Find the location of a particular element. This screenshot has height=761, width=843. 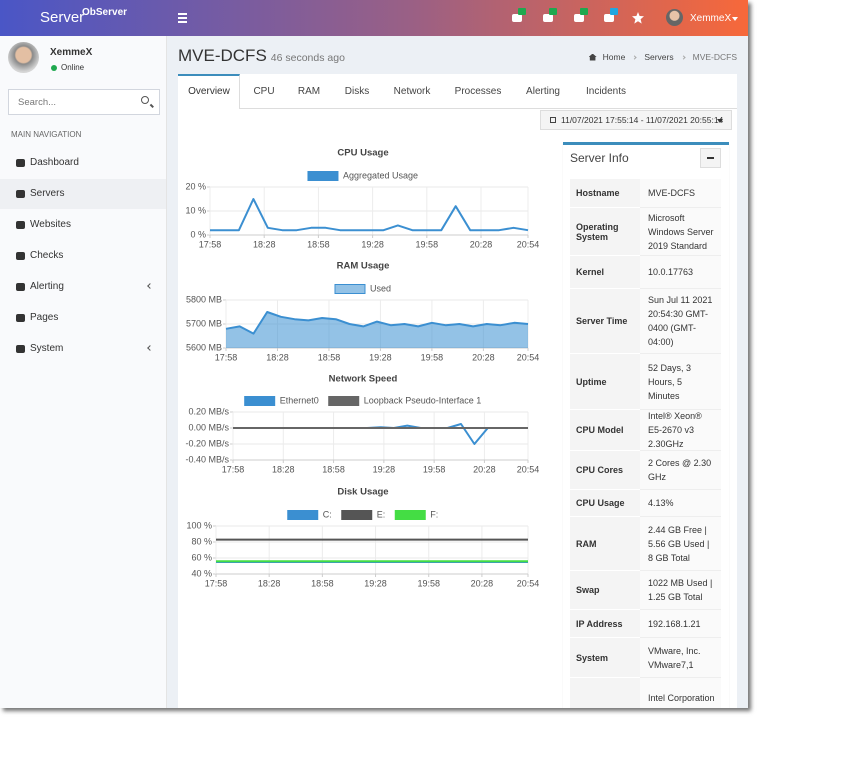

date-caret is located at coordinates (720, 121).